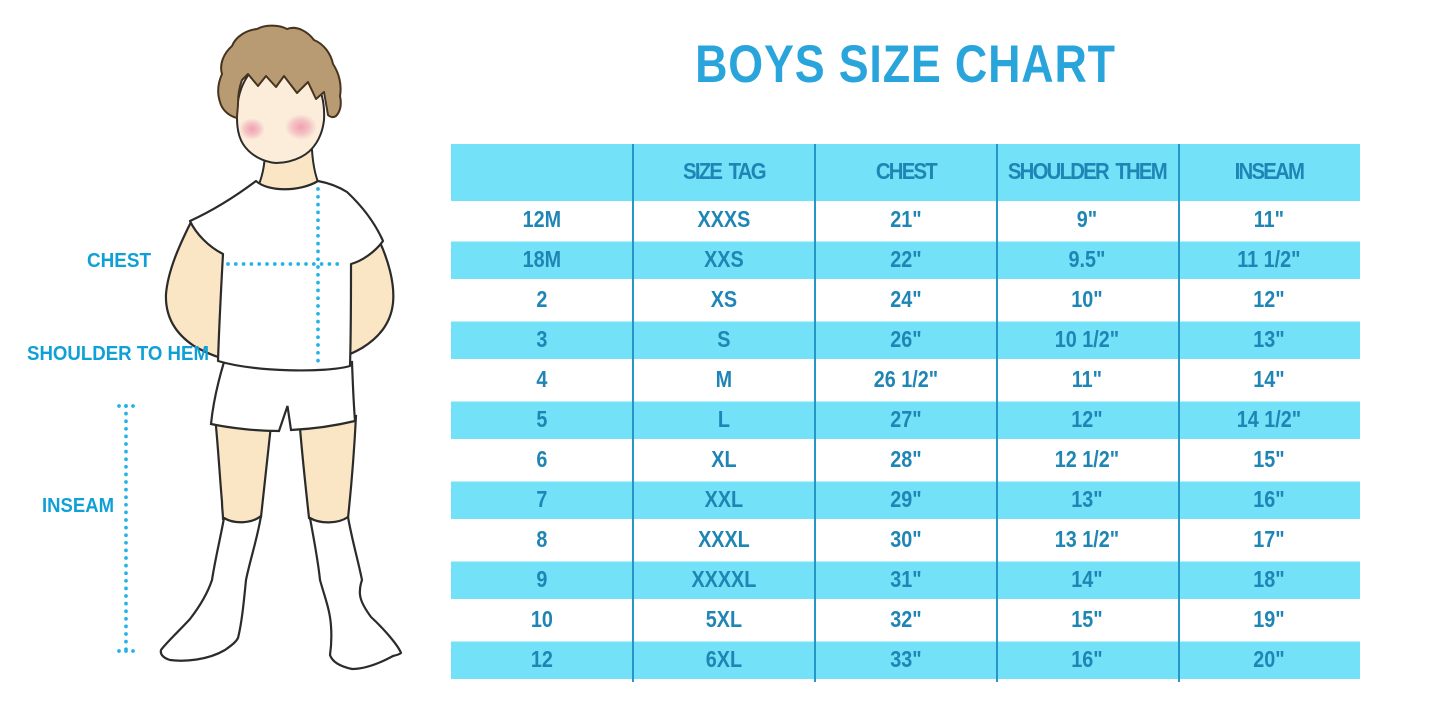 This screenshot has height=723, width=1445. I want to click on svg-text: CHEST, so click(119, 261).